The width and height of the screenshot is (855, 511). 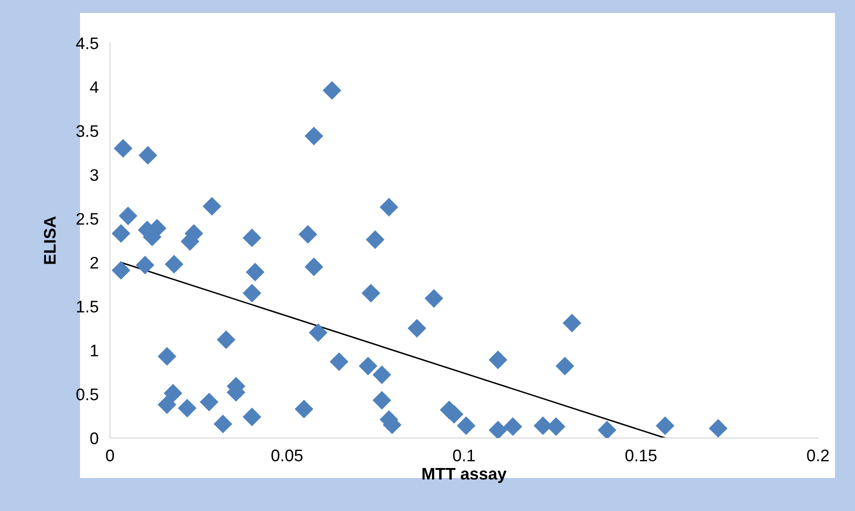 I want to click on x-tick-label: 0, so click(x=110, y=456).